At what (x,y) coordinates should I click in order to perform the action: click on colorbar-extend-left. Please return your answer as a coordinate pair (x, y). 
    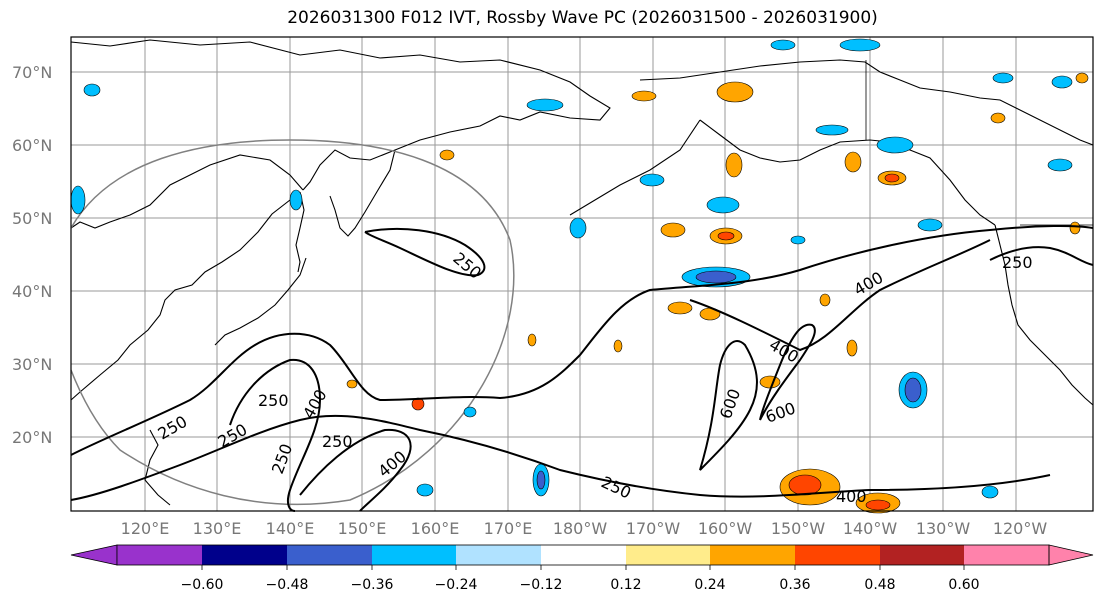
    Looking at the image, I should click on (94, 555).